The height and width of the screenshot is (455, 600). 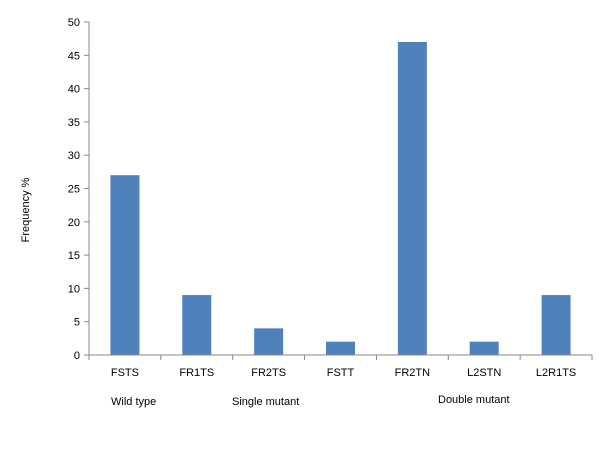 What do you see at coordinates (341, 373) in the screenshot?
I see `x-tick-label: FSTT` at bounding box center [341, 373].